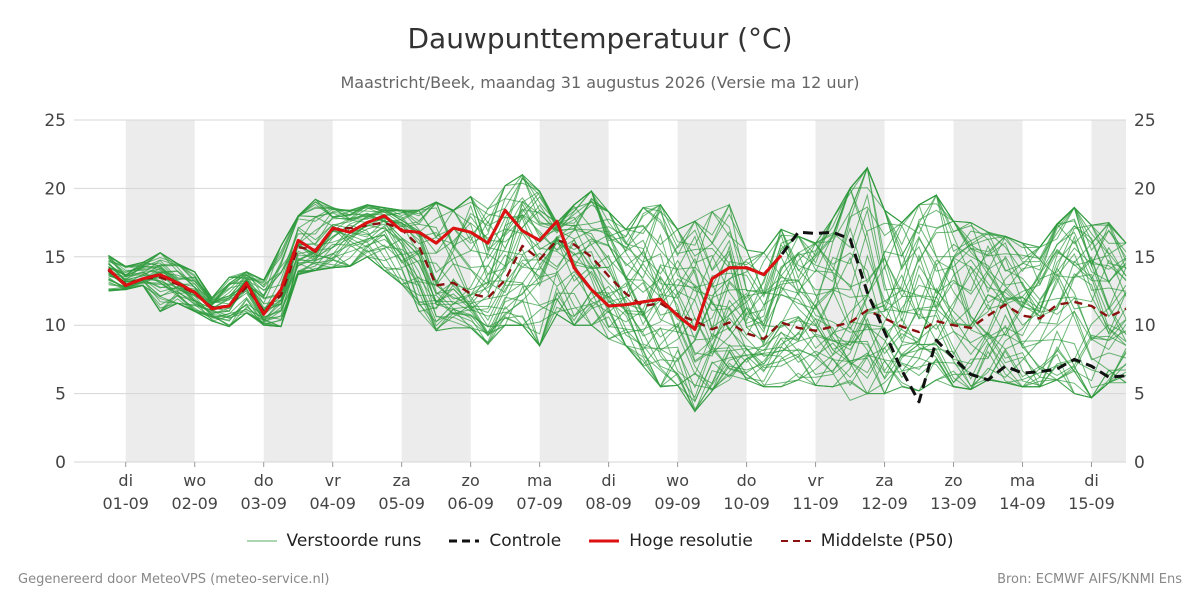 Image resolution: width=1200 pixels, height=600 pixels. What do you see at coordinates (125, 503) in the screenshot?
I see `x-tick-date: 01-09` at bounding box center [125, 503].